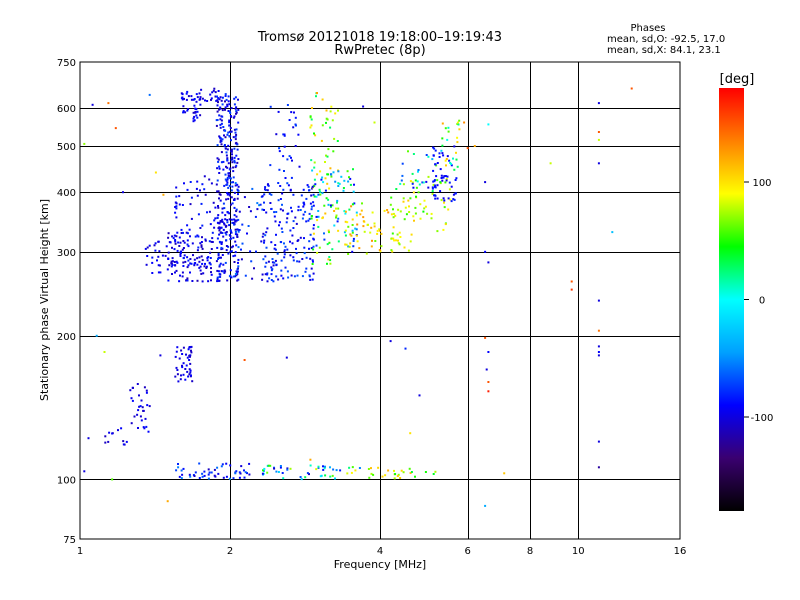 The image size is (800, 600). What do you see at coordinates (69, 540) in the screenshot?
I see `y-tick-label: 75` at bounding box center [69, 540].